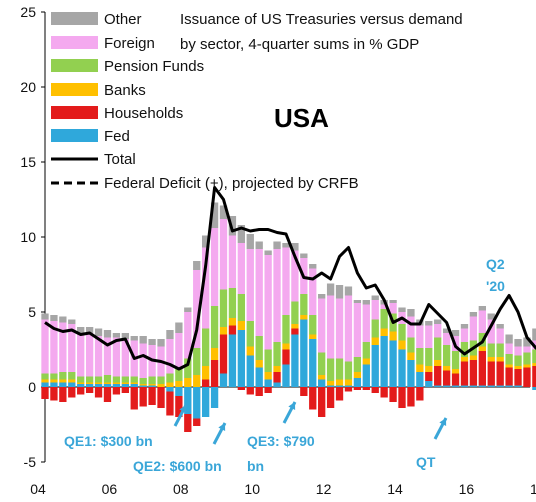 Image resolution: width=536 pixels, height=502 pixels. What do you see at coordinates (125, 90) in the screenshot?
I see `legend-label-banks: Banks` at bounding box center [125, 90].